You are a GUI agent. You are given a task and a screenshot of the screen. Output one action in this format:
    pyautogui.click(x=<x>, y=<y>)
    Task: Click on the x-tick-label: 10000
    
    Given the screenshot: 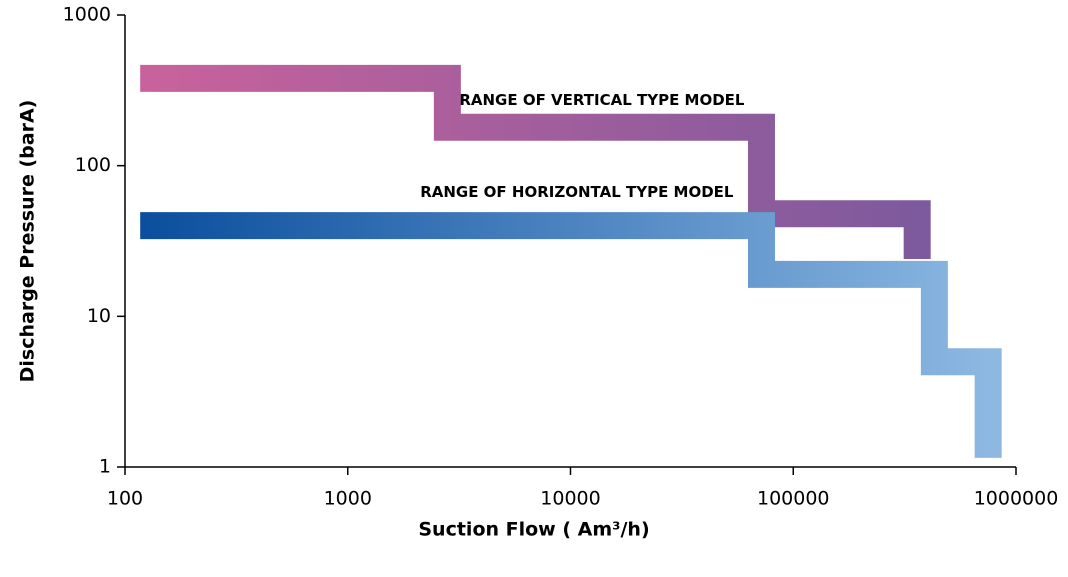 What is the action you would take?
    pyautogui.click(x=570, y=499)
    